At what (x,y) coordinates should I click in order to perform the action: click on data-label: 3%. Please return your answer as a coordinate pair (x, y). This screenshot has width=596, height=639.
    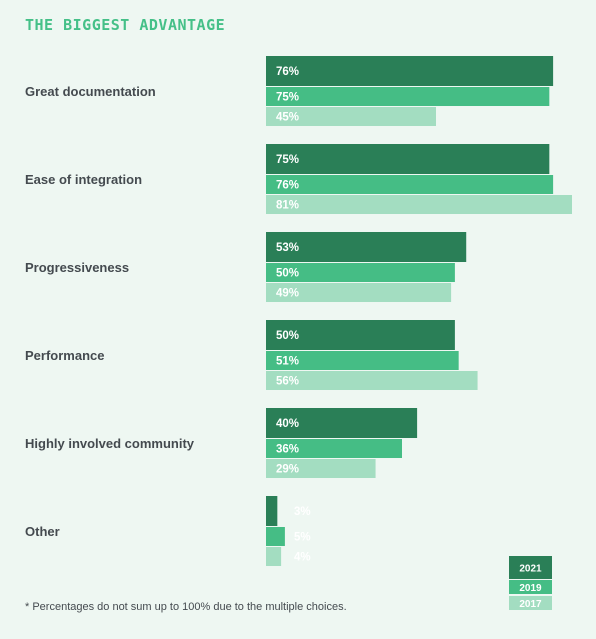
    Looking at the image, I should click on (302, 512).